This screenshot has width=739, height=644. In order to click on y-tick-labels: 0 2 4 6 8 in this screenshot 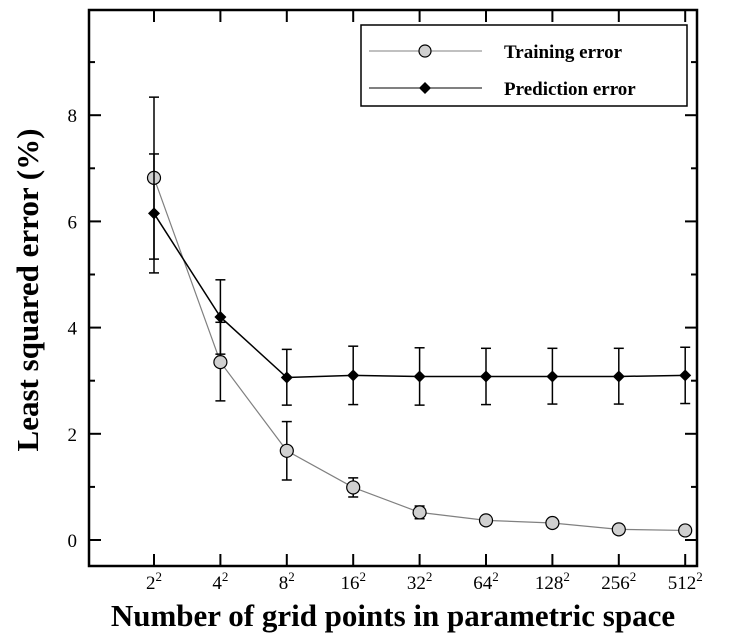, I will do `click(73, 329)`.